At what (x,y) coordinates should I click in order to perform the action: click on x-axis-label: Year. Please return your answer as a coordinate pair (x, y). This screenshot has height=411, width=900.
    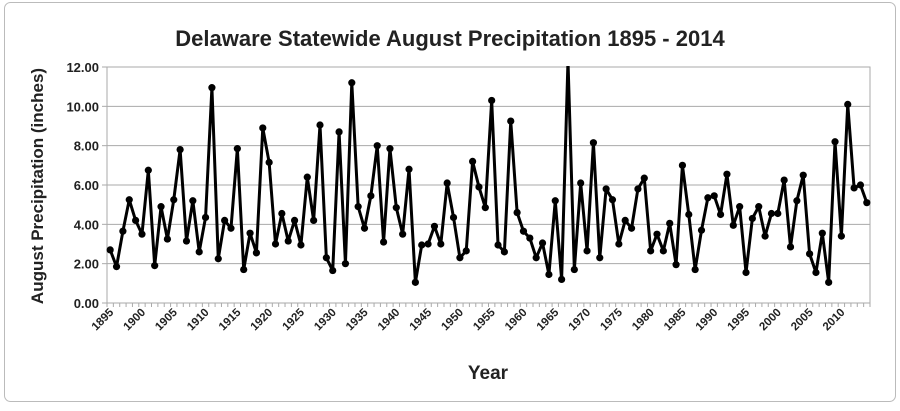
    Looking at the image, I should click on (488, 373).